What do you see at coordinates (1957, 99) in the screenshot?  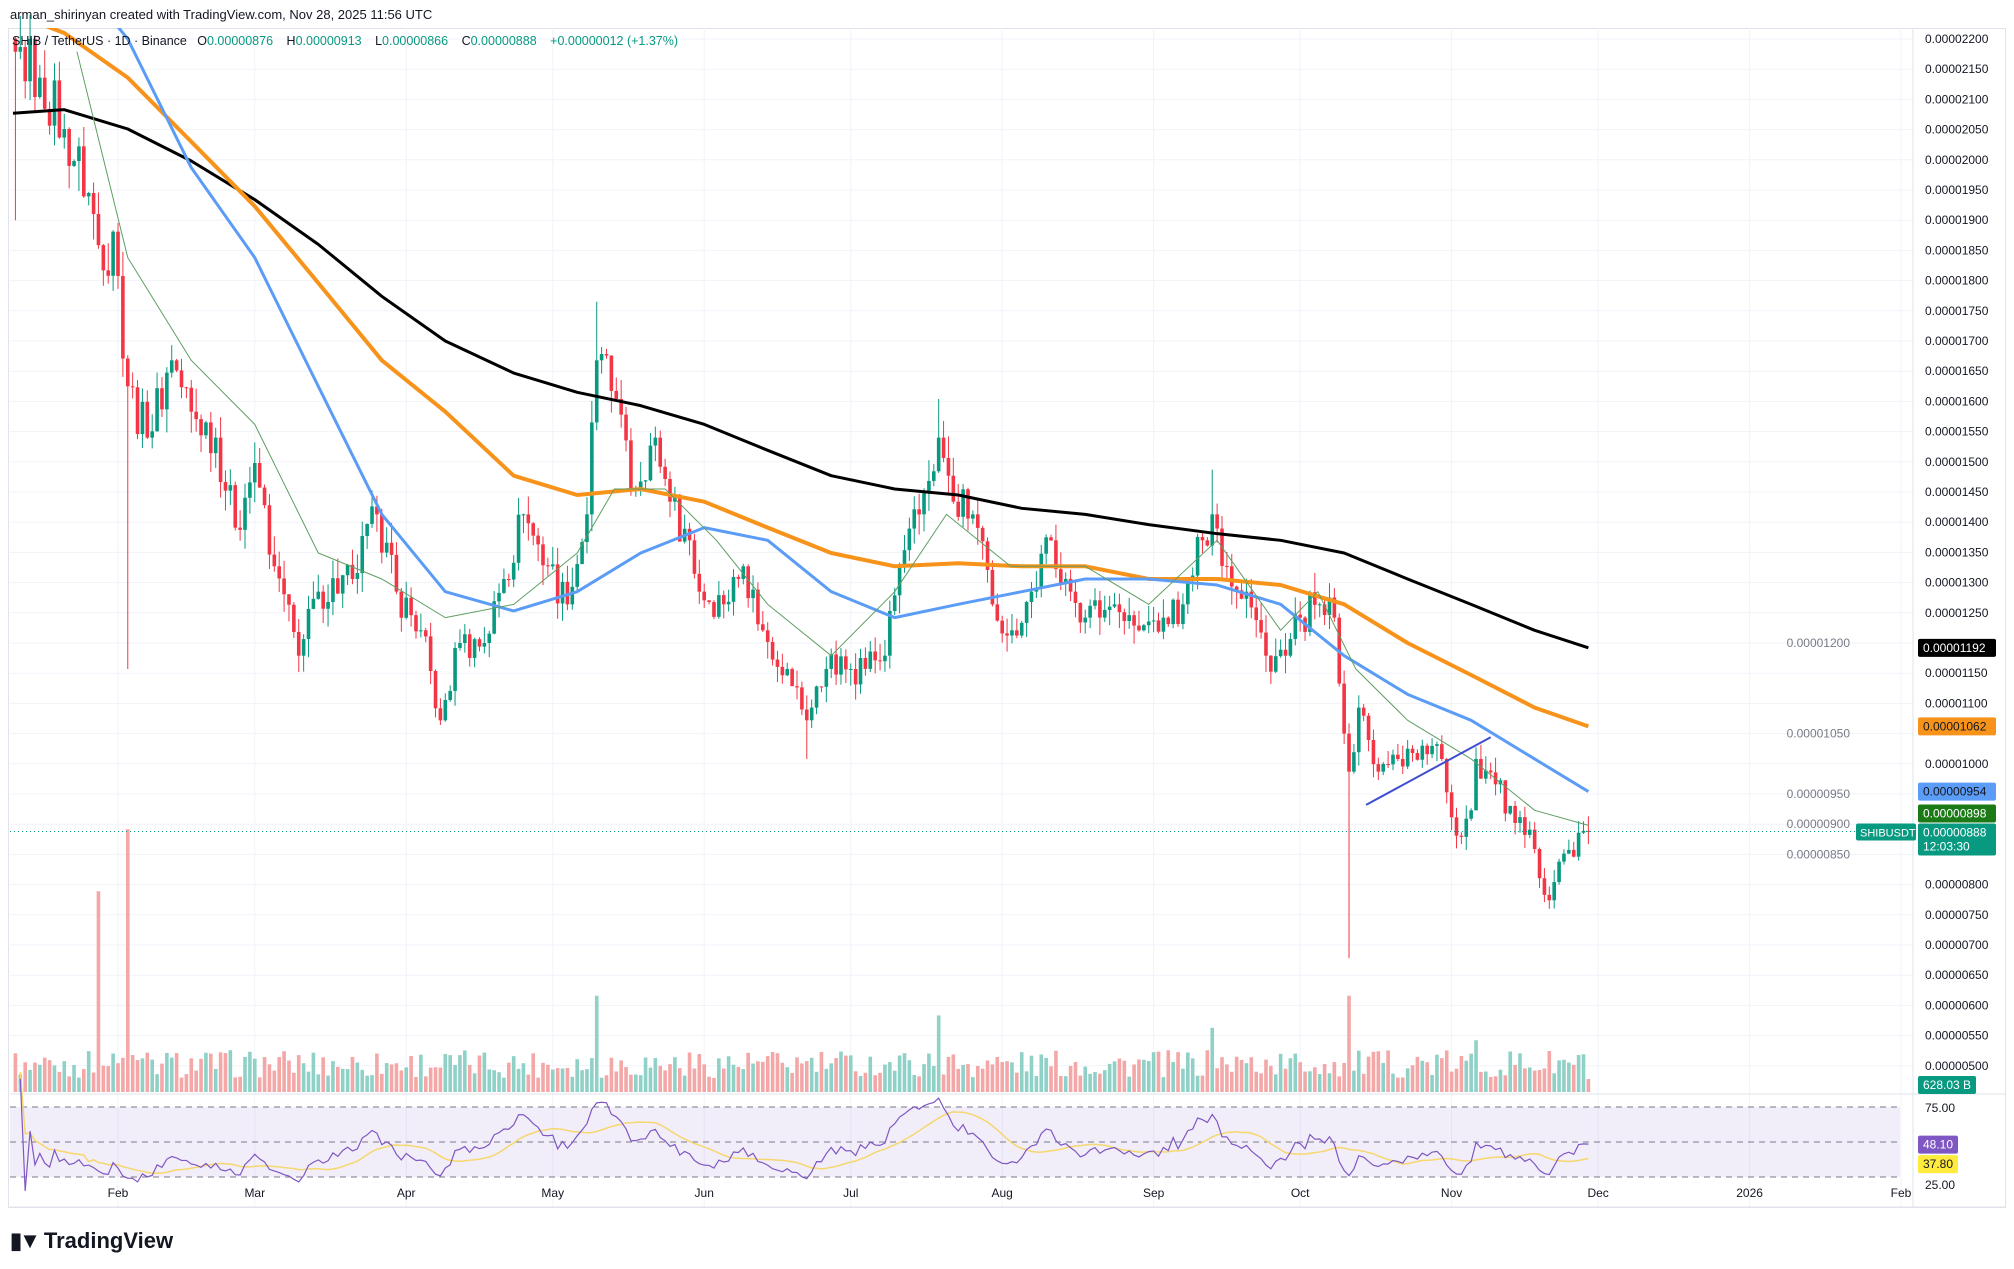 I see `y-tick-label: 0.00002100` at bounding box center [1957, 99].